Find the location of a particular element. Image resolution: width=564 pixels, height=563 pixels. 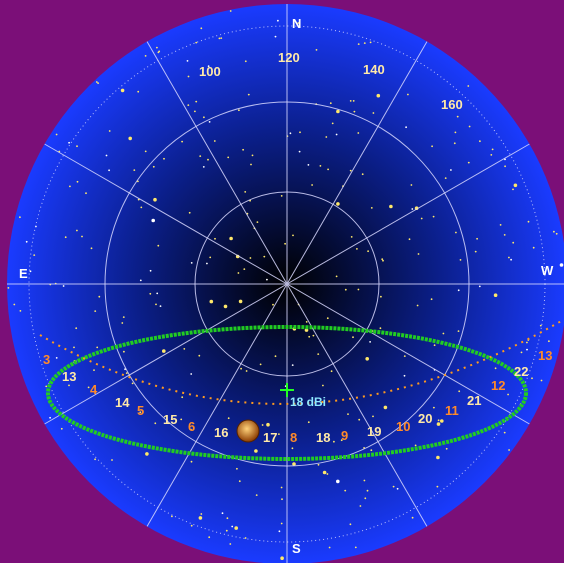

track-labels-cream: 13 14 15 16 17 18 19 20 21 22 is located at coordinates (295, 404).